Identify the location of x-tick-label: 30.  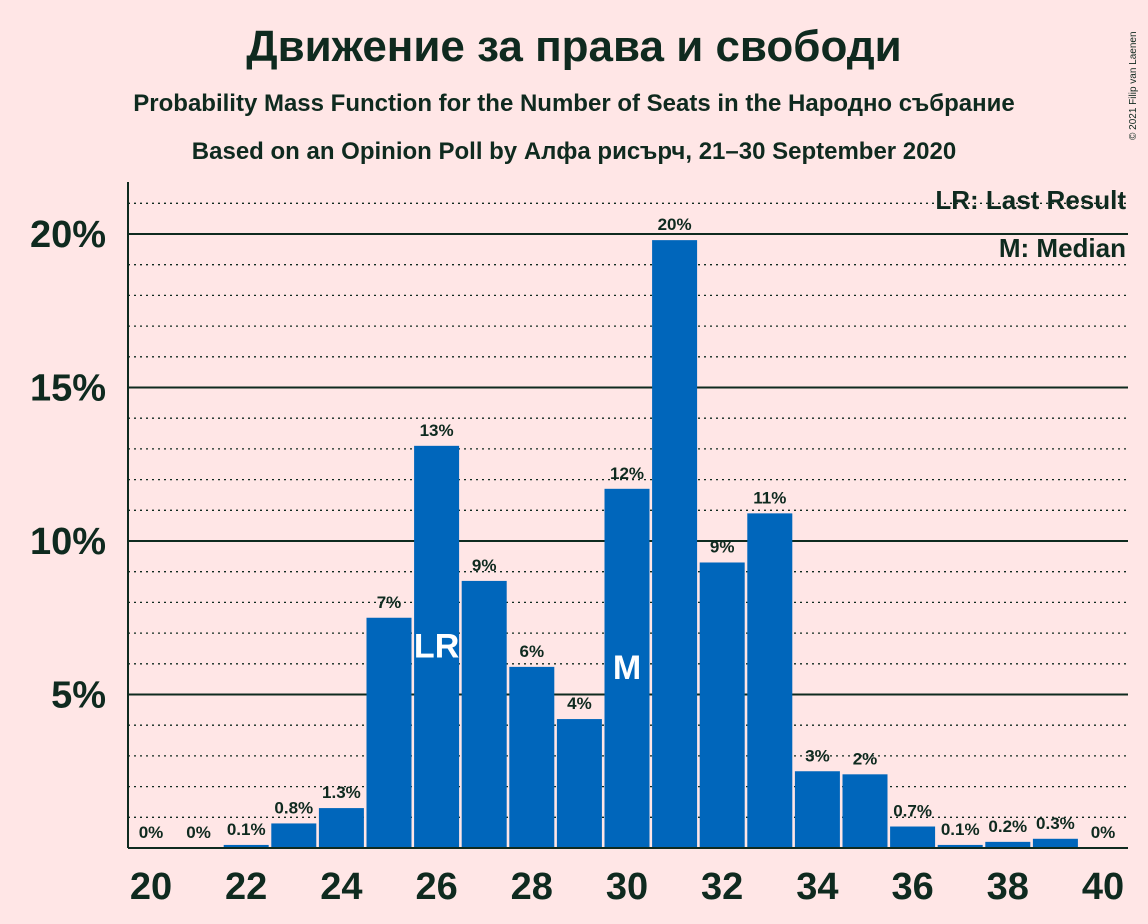
(627, 887).